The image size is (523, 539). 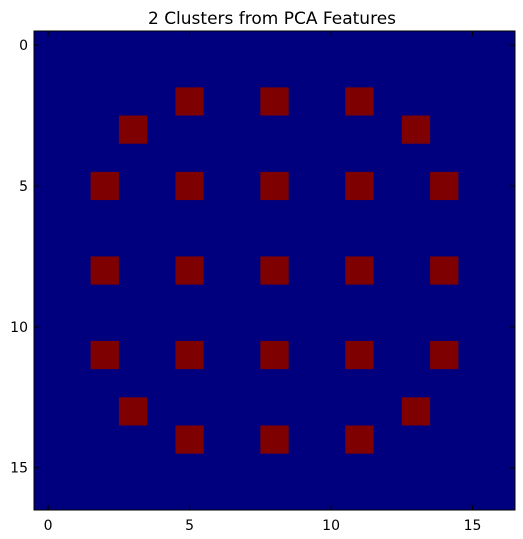 I want to click on x-tick-label: 0, so click(x=48, y=526).